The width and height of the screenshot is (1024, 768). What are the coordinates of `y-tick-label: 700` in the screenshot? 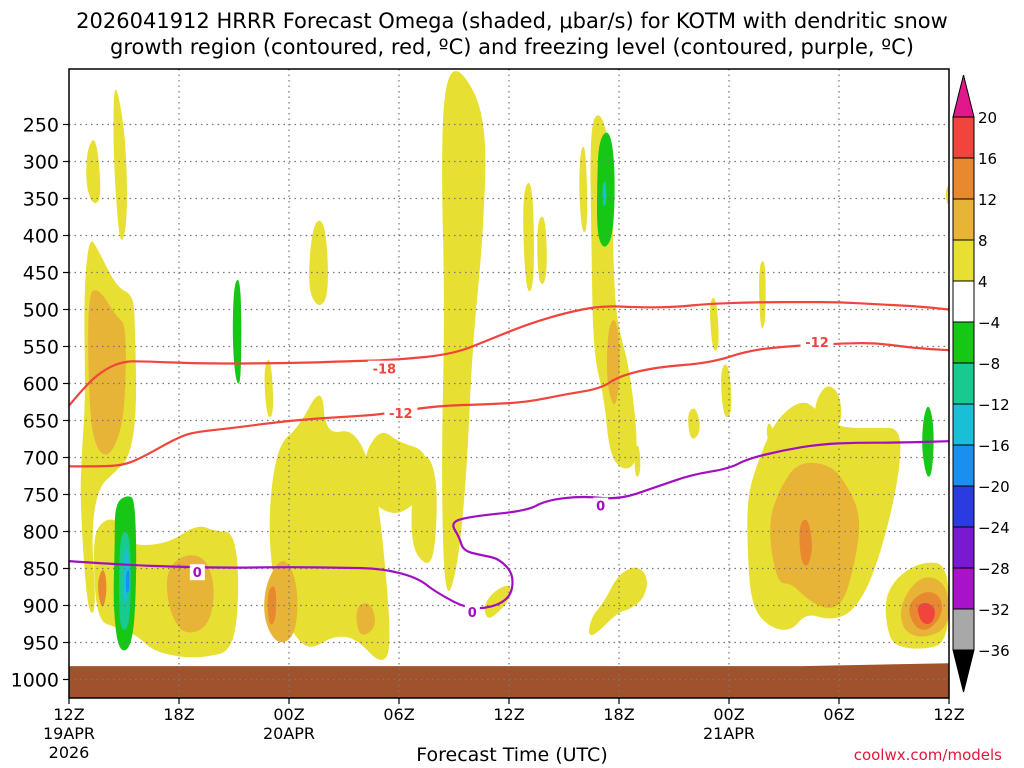 It's located at (41, 459).